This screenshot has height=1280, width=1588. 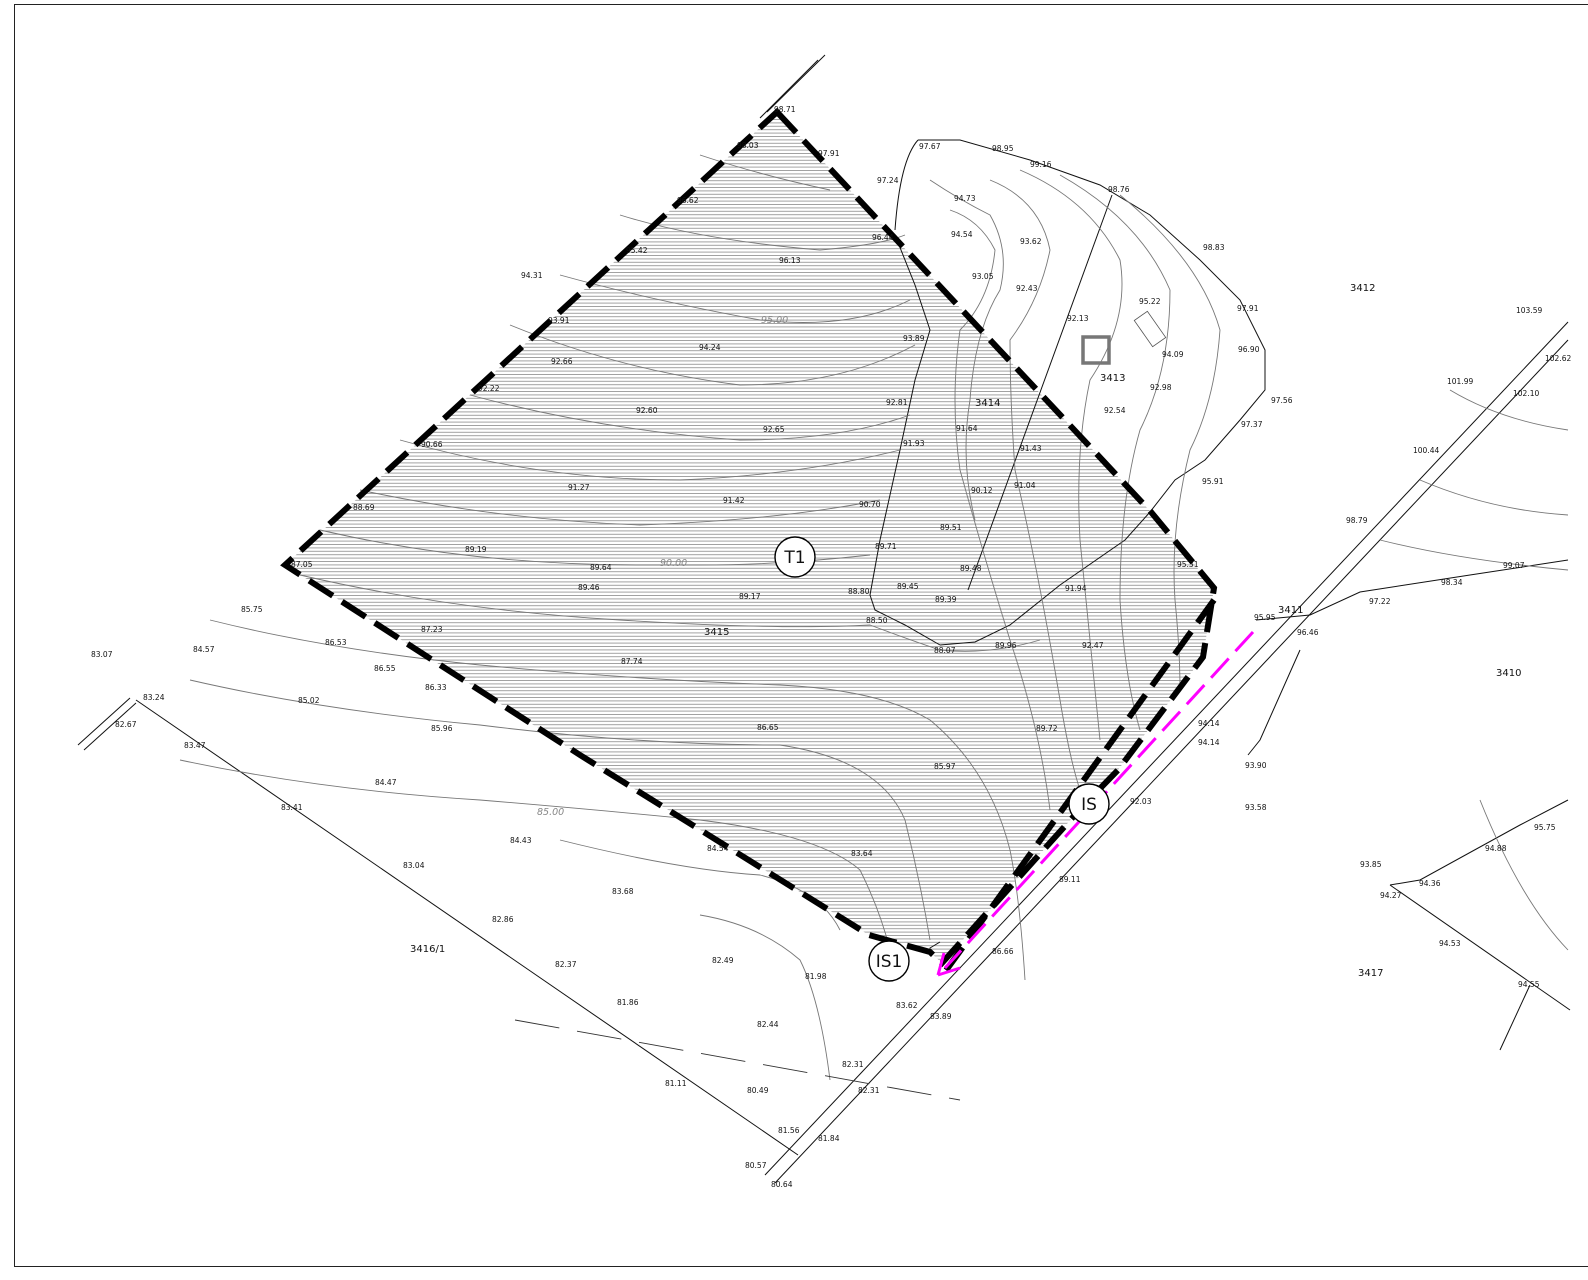 What do you see at coordinates (204, 649) in the screenshot?
I see `spot-height-label: 84.57` at bounding box center [204, 649].